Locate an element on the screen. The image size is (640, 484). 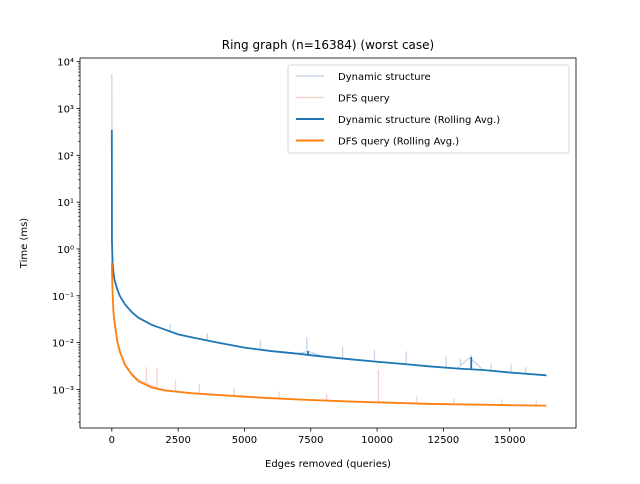
legend-label: Dynamic structure (Rolling Avg.) is located at coordinates (419, 120).